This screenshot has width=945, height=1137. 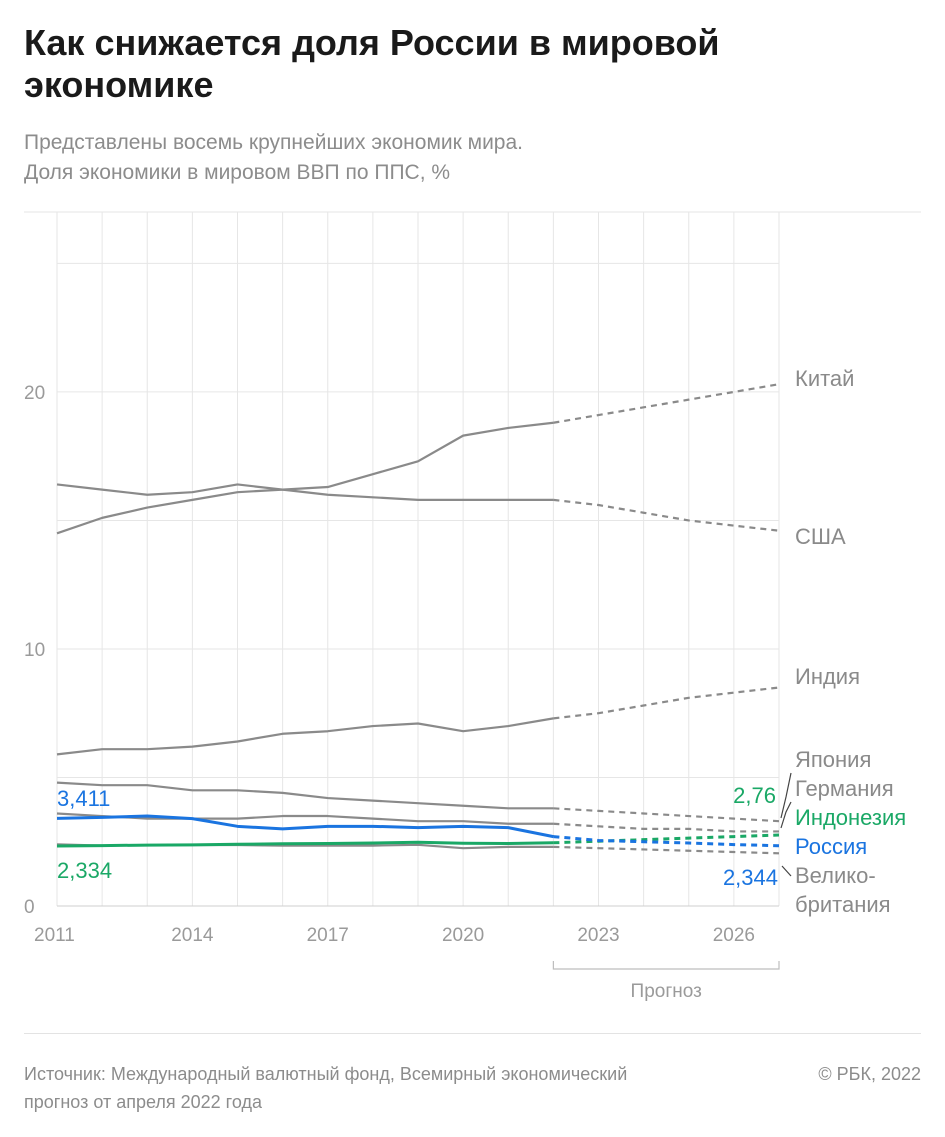 What do you see at coordinates (34, 650) in the screenshot?
I see `y-tick-label: 10` at bounding box center [34, 650].